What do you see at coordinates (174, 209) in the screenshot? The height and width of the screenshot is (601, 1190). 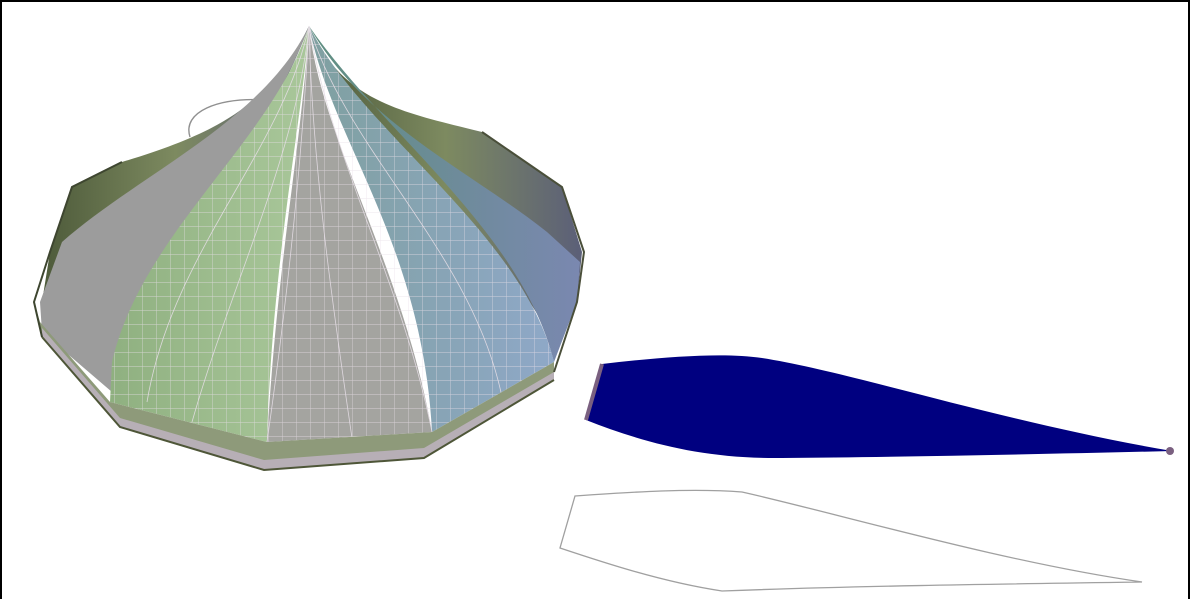 I see `dome-gray-band` at bounding box center [174, 209].